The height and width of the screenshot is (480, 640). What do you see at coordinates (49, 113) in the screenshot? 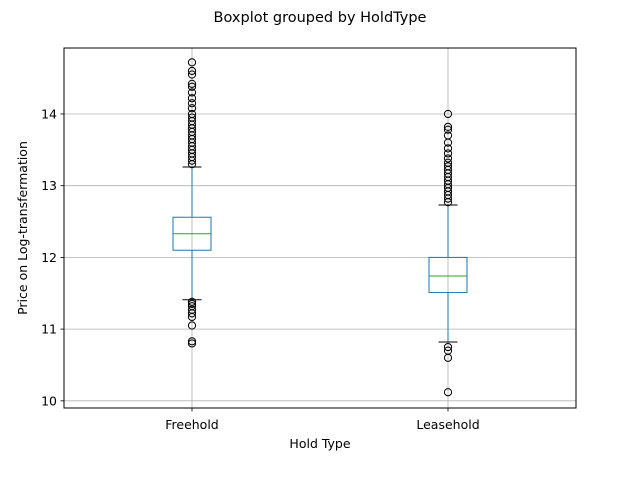
I see `y-tick-label: 14` at bounding box center [49, 113].